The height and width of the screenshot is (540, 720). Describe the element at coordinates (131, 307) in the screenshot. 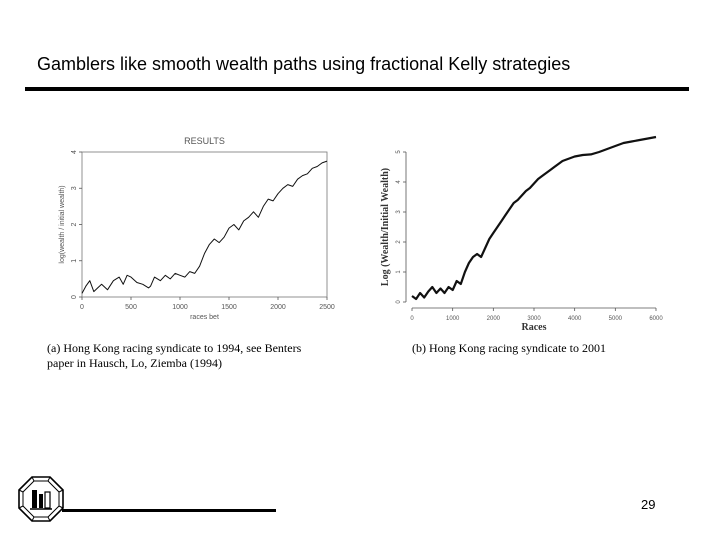

I see `x-tick-label: 500` at that location.